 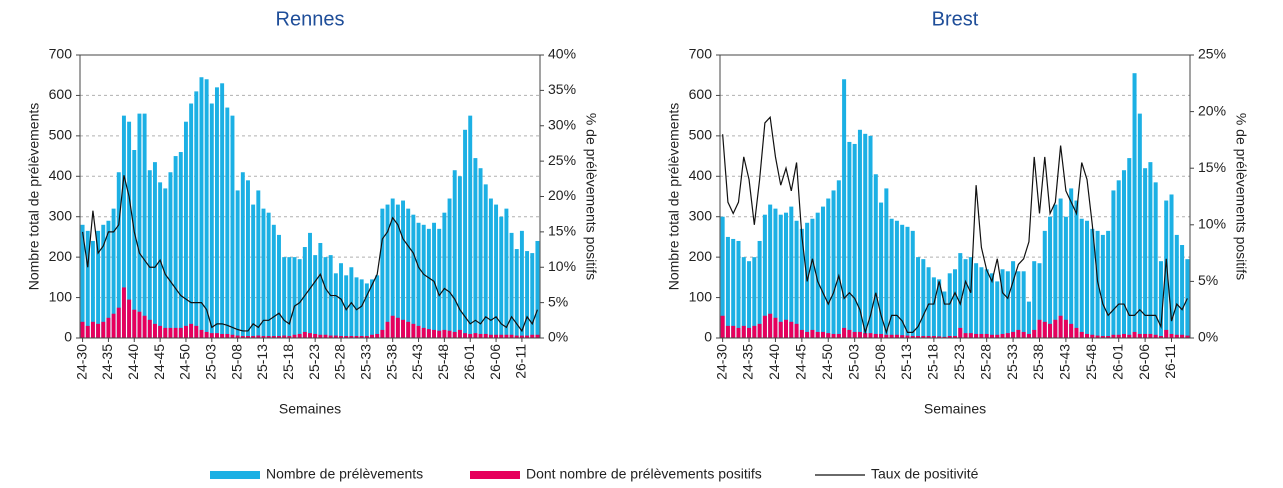 What do you see at coordinates (236, 362) in the screenshot?
I see `x-tick-label: 25-08` at bounding box center [236, 362].